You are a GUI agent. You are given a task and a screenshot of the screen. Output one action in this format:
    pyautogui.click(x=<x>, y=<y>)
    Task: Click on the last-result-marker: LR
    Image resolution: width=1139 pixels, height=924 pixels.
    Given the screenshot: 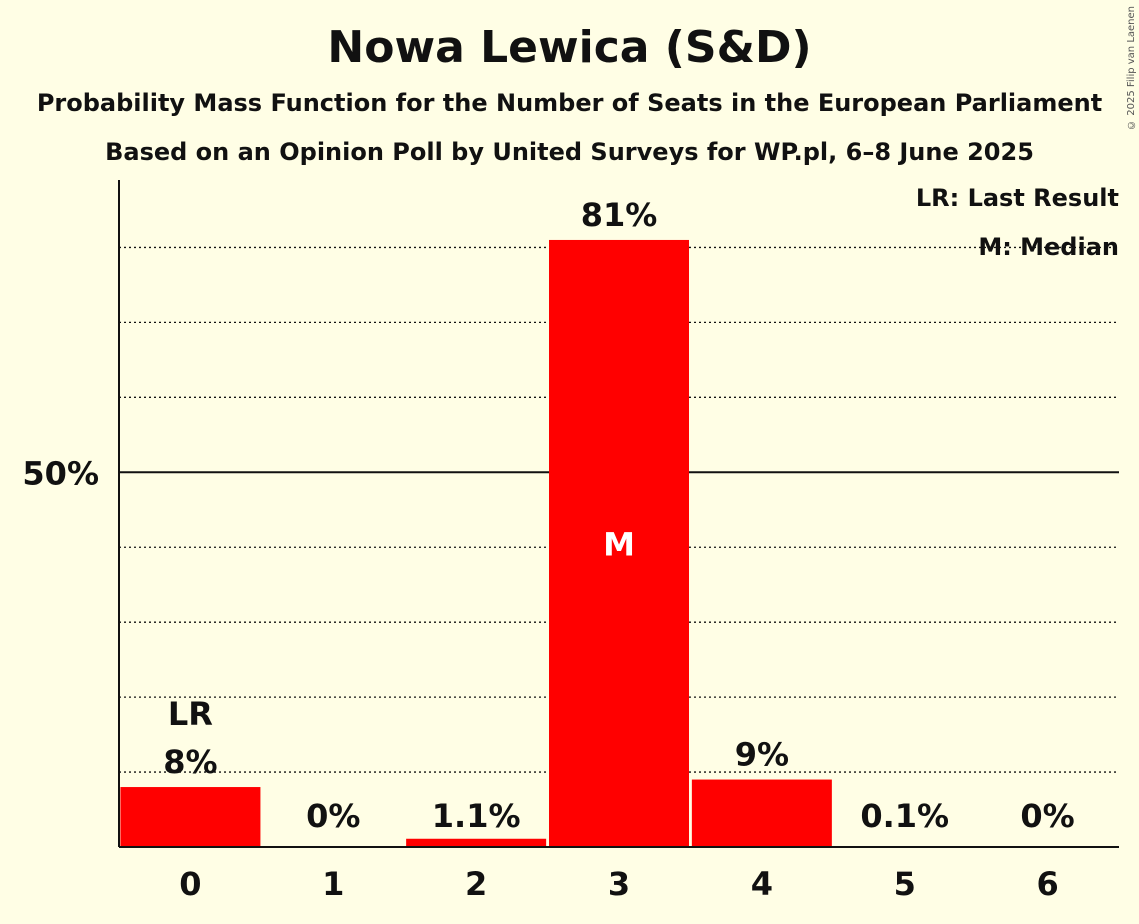 What is the action you would take?
    pyautogui.click(x=190, y=714)
    